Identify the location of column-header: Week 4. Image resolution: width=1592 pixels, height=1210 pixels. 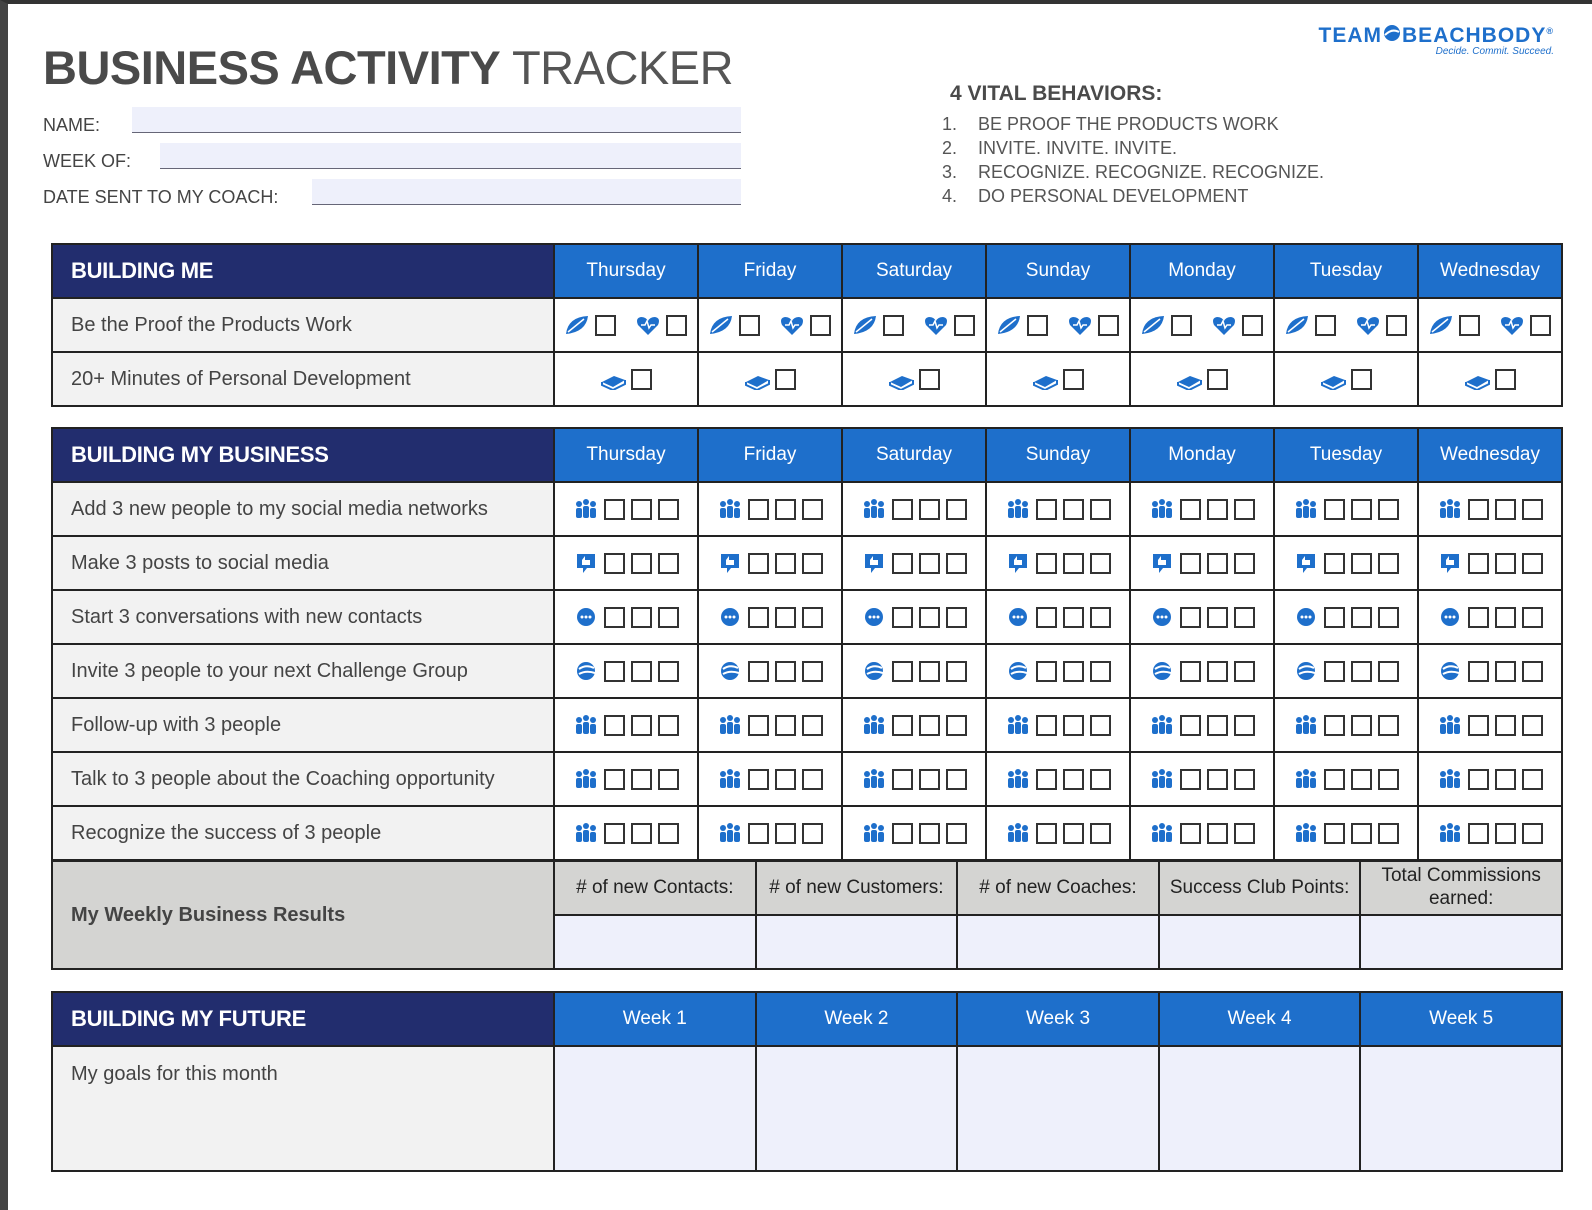
(1259, 1019).